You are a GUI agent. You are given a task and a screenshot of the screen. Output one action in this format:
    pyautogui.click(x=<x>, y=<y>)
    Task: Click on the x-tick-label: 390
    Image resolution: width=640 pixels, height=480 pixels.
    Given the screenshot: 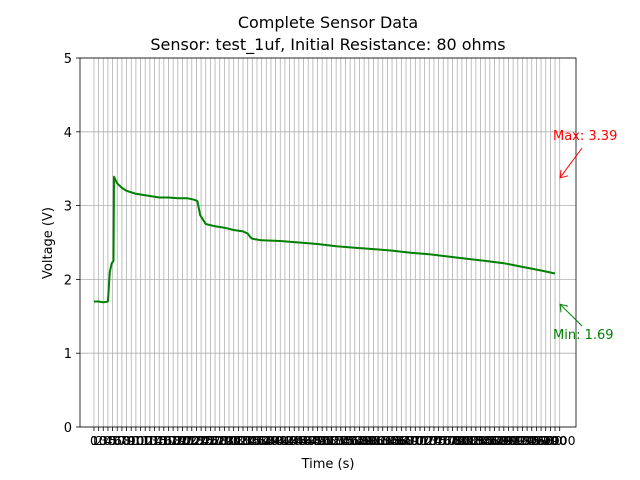 What is the action you would take?
    pyautogui.click(x=276, y=440)
    